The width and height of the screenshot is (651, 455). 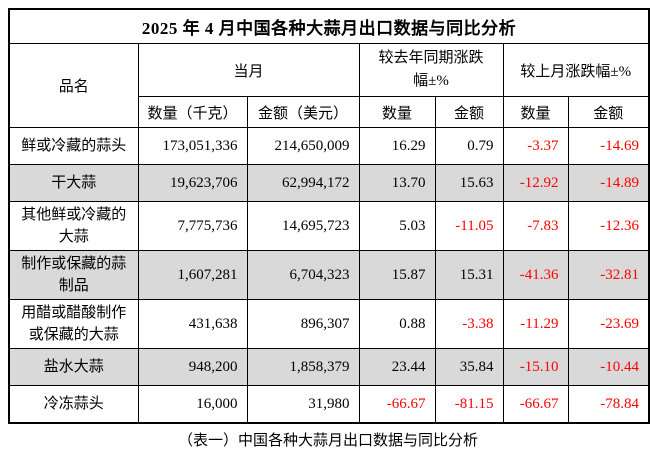 I want to click on col-header-product: 品名, so click(x=73, y=85).